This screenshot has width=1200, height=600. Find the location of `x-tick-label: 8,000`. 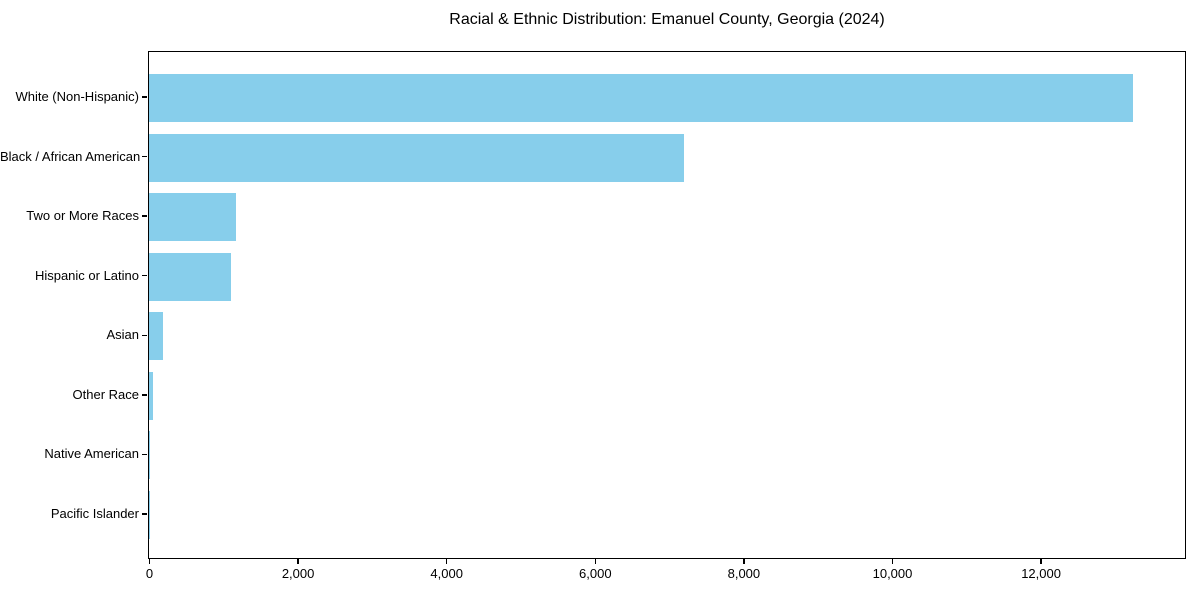

x-tick-label: 8,000 is located at coordinates (744, 573).